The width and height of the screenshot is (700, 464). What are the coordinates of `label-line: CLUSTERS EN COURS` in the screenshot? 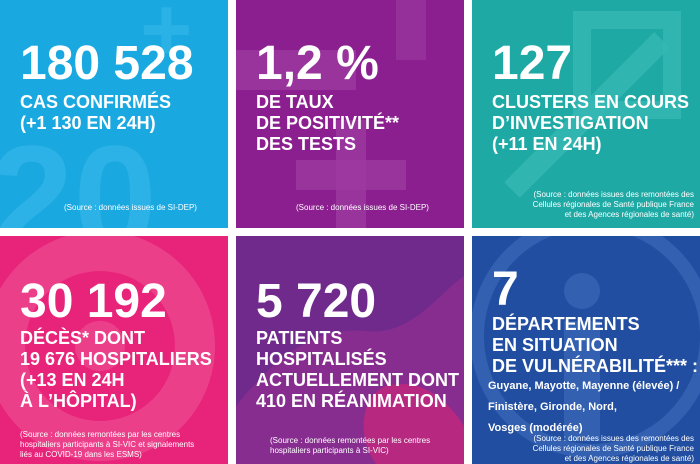 It's located at (591, 102).